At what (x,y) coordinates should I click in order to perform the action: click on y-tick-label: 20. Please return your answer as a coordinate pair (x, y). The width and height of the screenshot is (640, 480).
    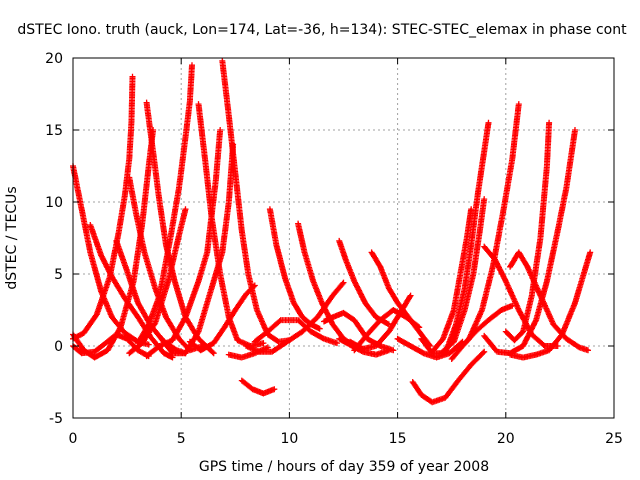
    Looking at the image, I should click on (54, 59).